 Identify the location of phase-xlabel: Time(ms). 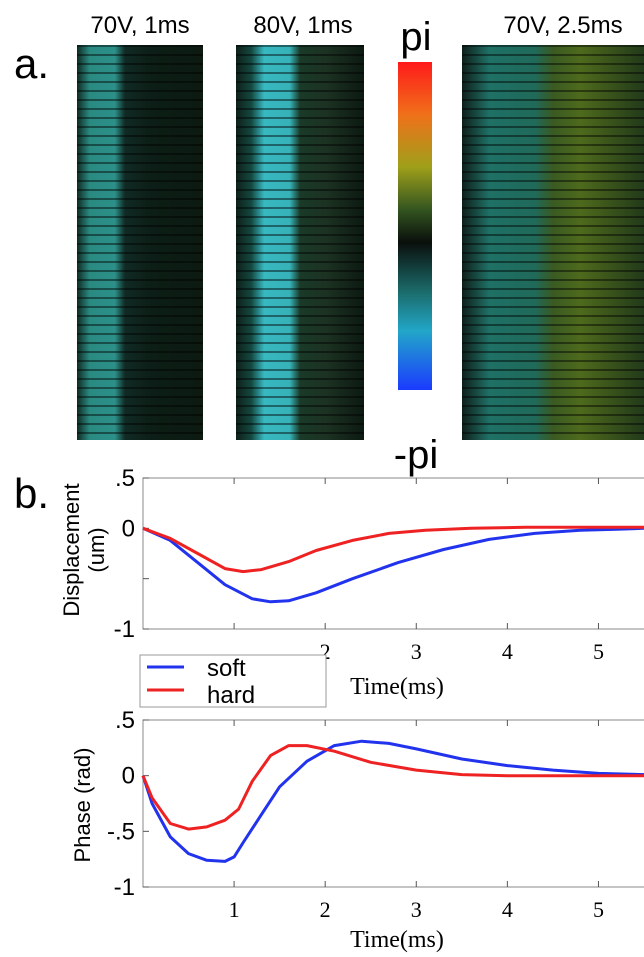
(397, 940).